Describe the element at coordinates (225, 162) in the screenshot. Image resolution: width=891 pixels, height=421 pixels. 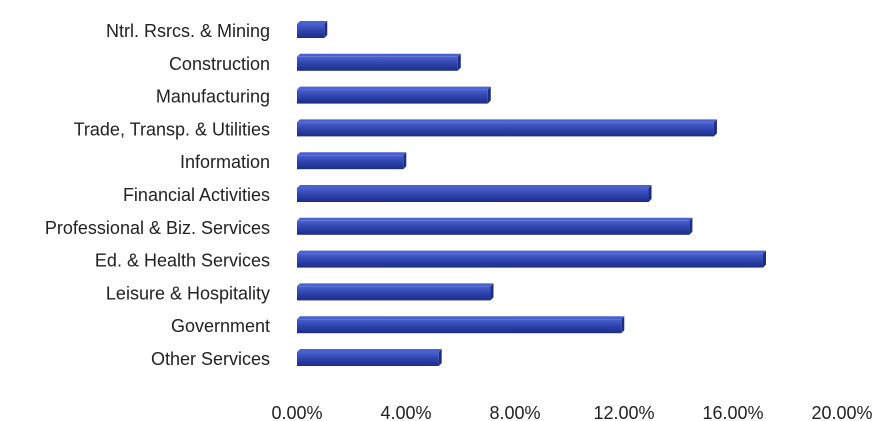
I see `category-label: Information` at that location.